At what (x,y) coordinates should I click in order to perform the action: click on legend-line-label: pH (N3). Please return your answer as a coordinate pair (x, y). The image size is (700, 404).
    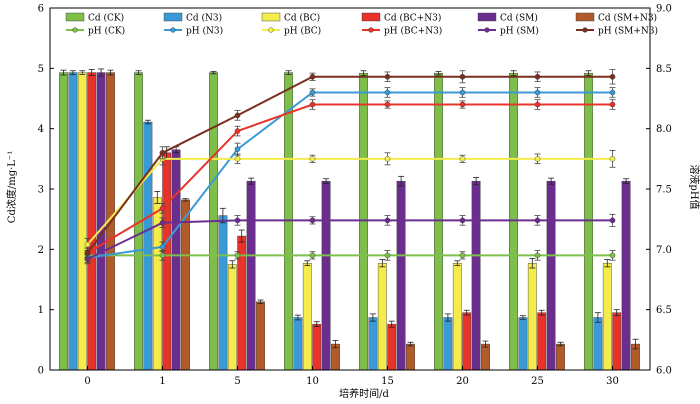
    Looking at the image, I should click on (204, 31).